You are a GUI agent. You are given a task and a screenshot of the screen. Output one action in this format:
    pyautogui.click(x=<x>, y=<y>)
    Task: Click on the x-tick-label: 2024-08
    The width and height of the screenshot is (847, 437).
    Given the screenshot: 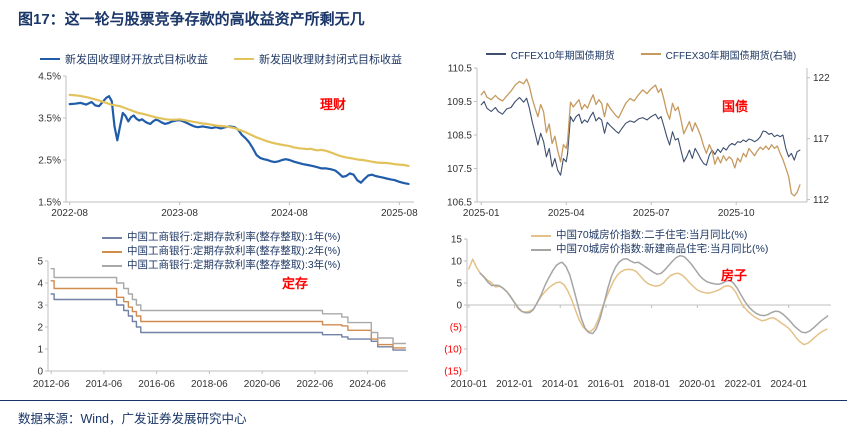 What is the action you would take?
    pyautogui.click(x=289, y=213)
    